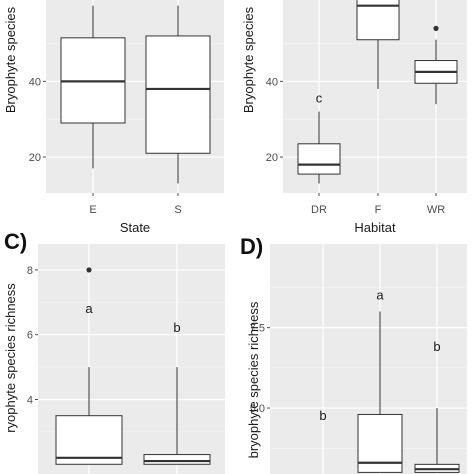  Describe the element at coordinates (177, 210) in the screenshot. I see `x-tick-label: S` at that location.